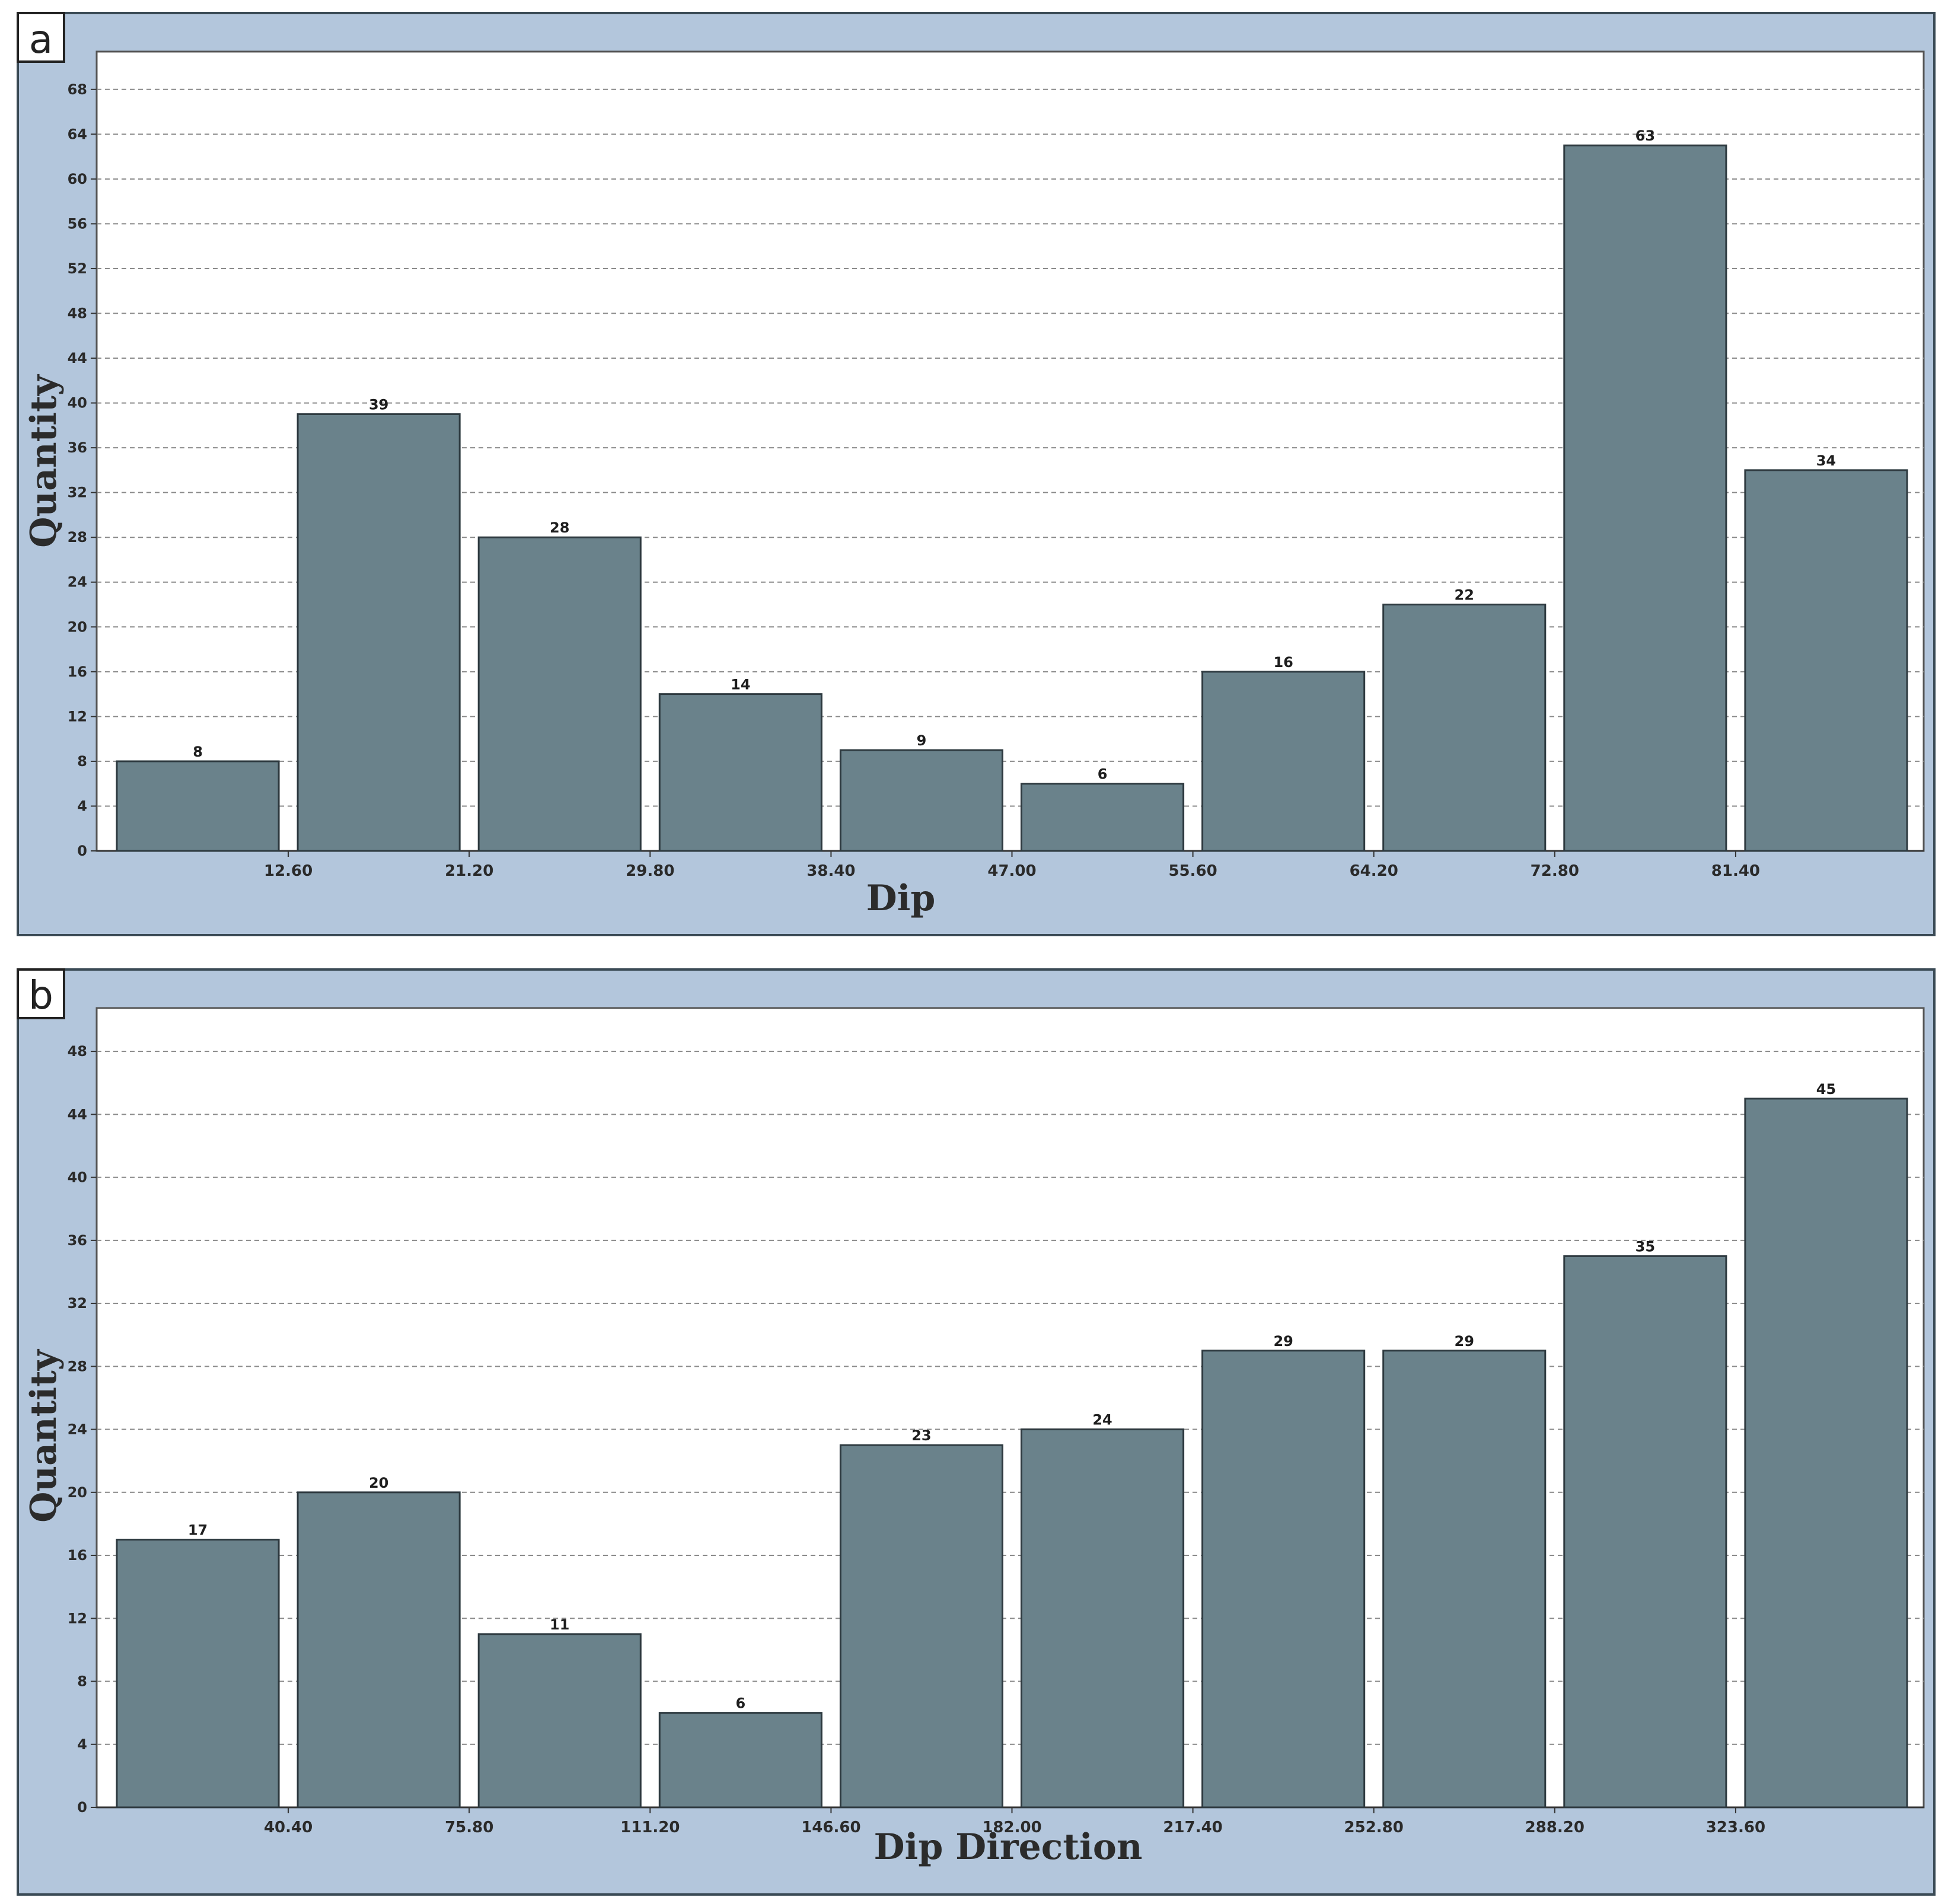 The image size is (1948, 1904). Describe the element at coordinates (1374, 871) in the screenshot. I see `x-tick-label: 64.20` at that location.